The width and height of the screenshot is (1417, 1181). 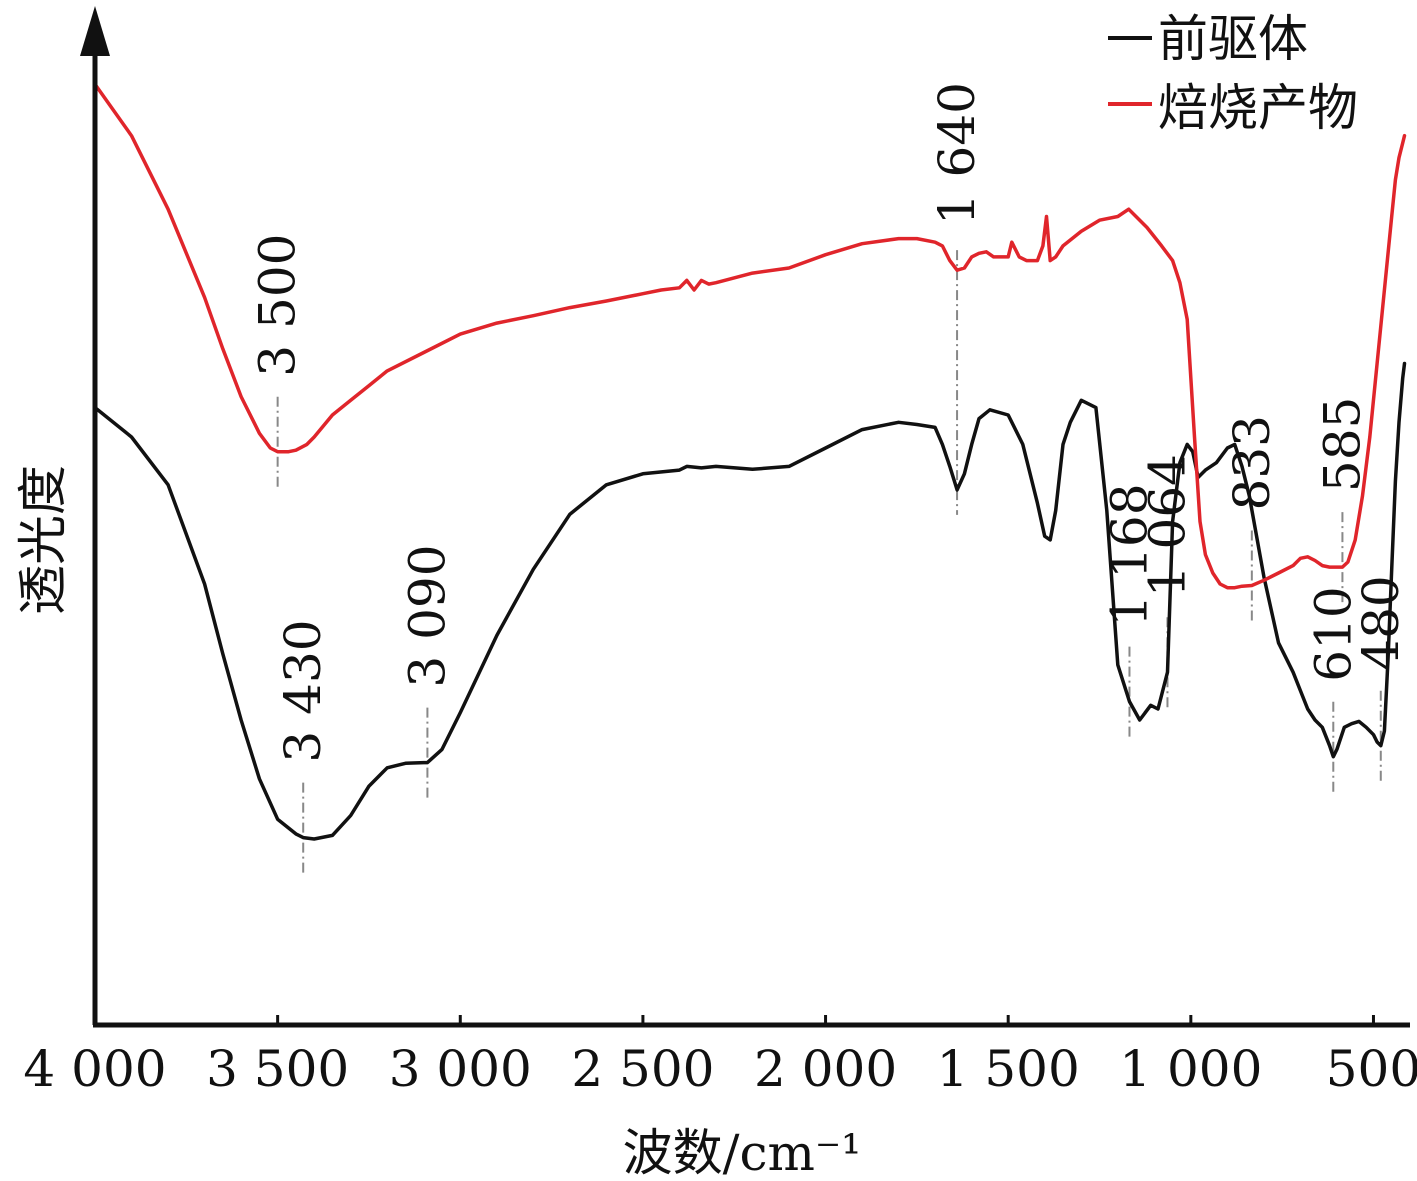 What do you see at coordinates (427, 615) in the screenshot?
I see `peak-label: 3 090` at bounding box center [427, 615].